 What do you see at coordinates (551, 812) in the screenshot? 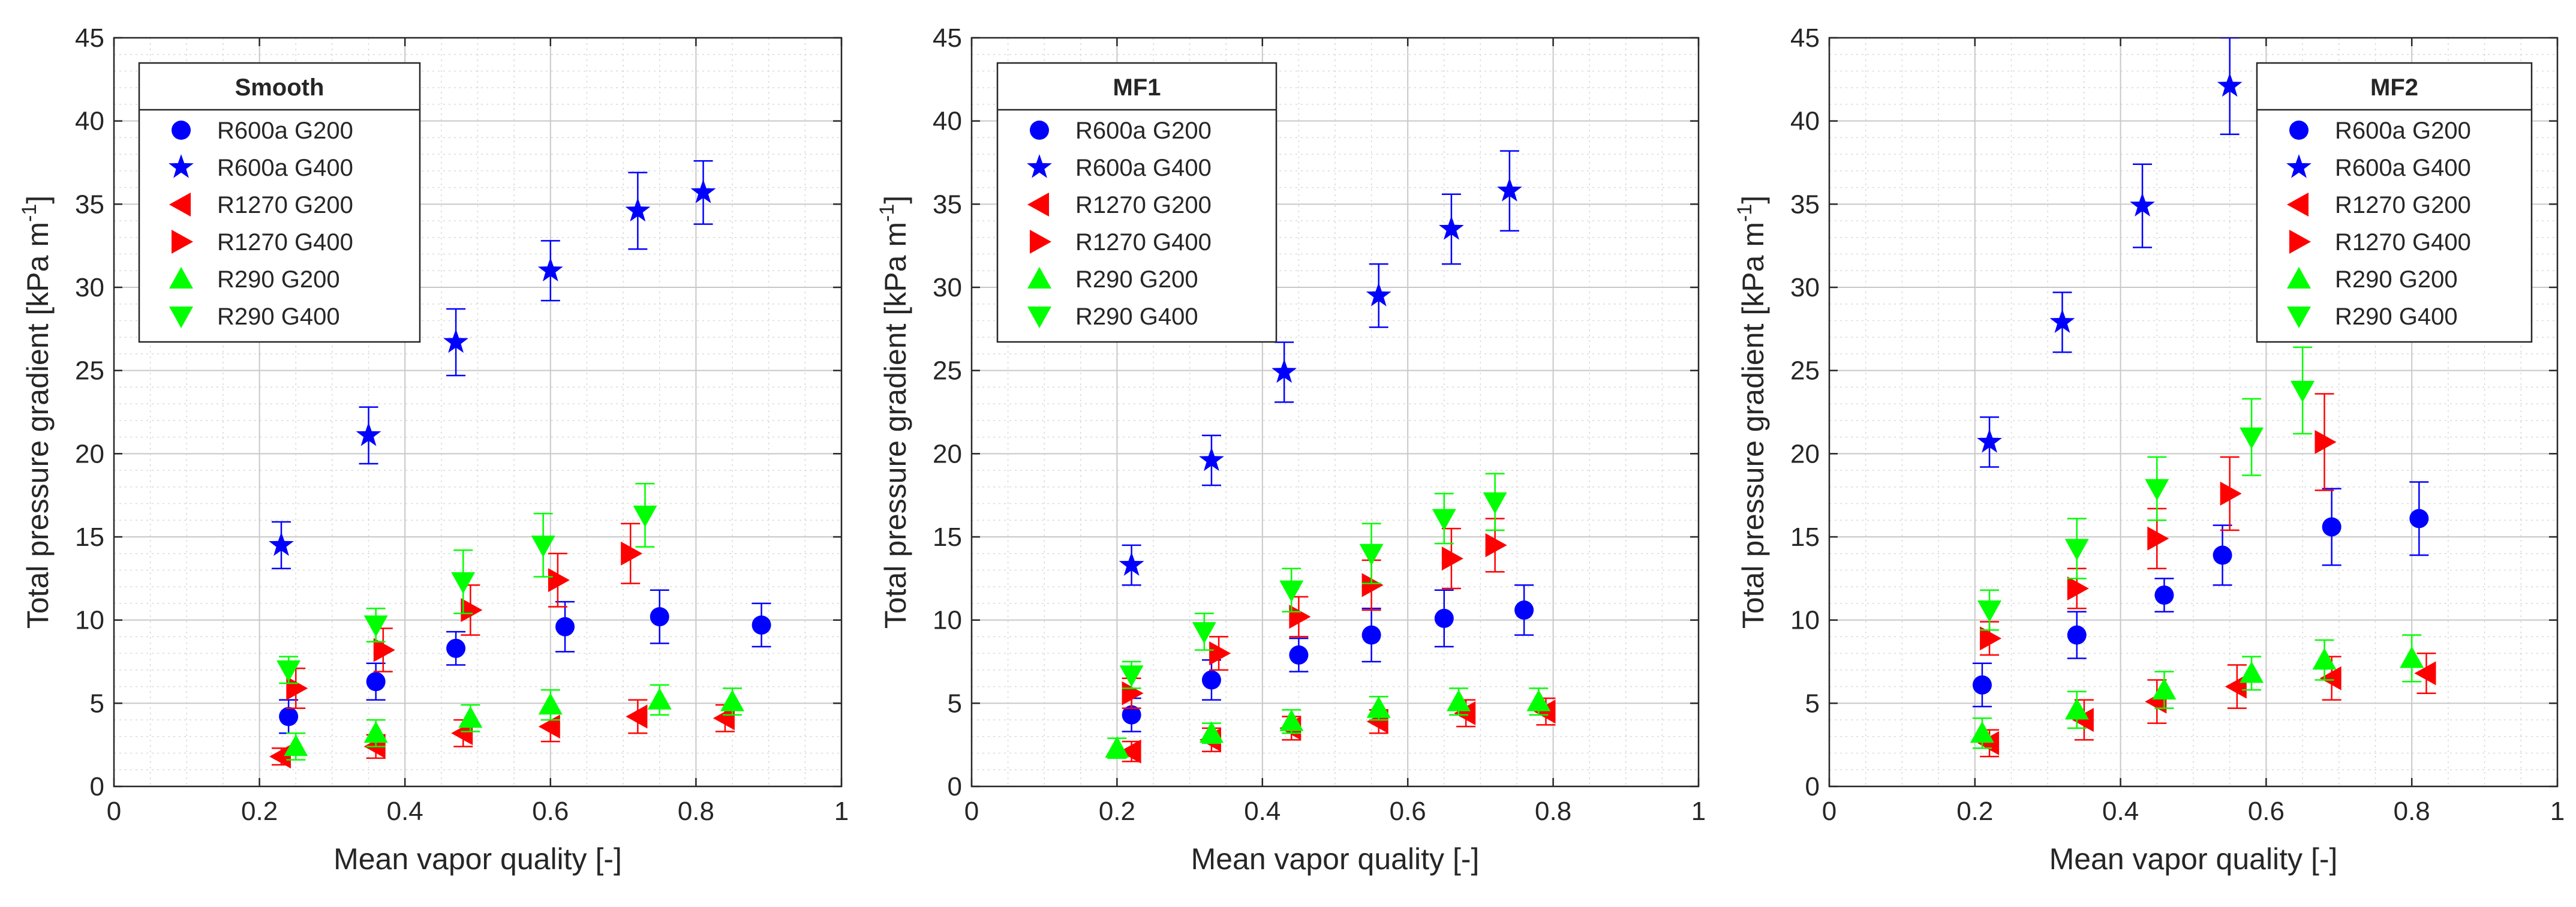
I see `x-tick-label: 0.6` at bounding box center [551, 812].